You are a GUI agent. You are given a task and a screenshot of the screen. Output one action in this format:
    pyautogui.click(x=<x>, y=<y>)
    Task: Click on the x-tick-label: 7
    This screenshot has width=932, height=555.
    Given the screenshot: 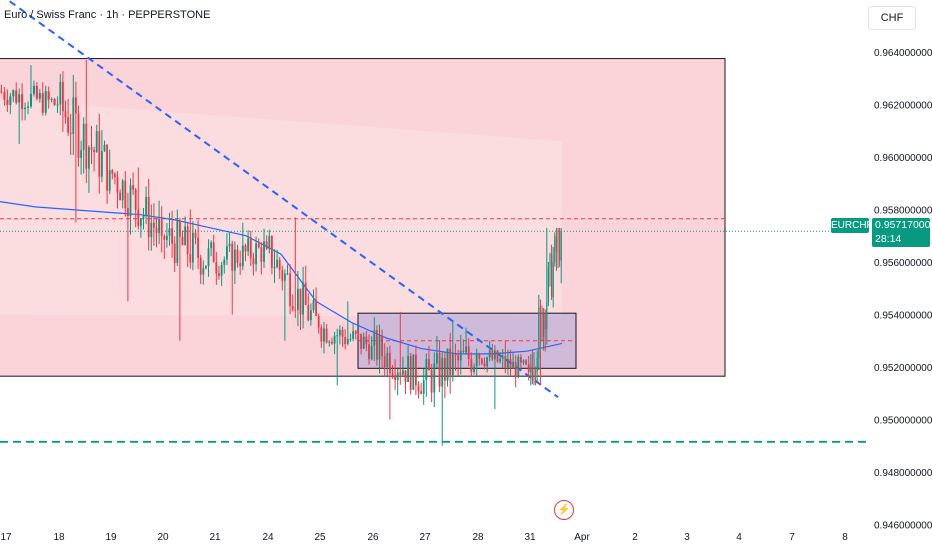 What is the action you would take?
    pyautogui.click(x=792, y=537)
    